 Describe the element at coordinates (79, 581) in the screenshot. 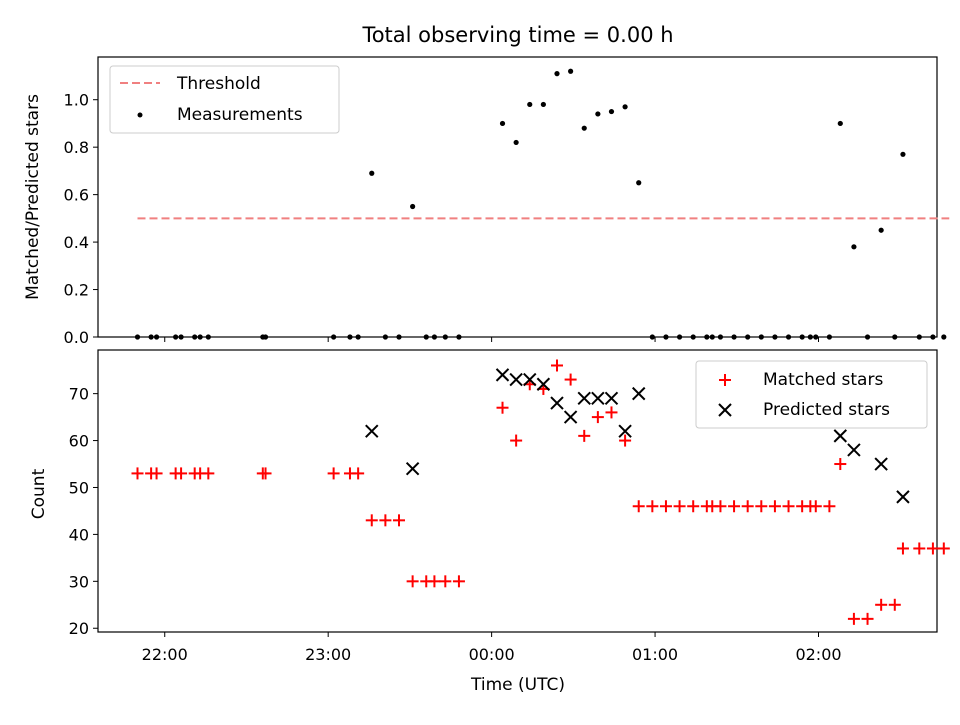

I see `count-y-tick-label: 30` at that location.